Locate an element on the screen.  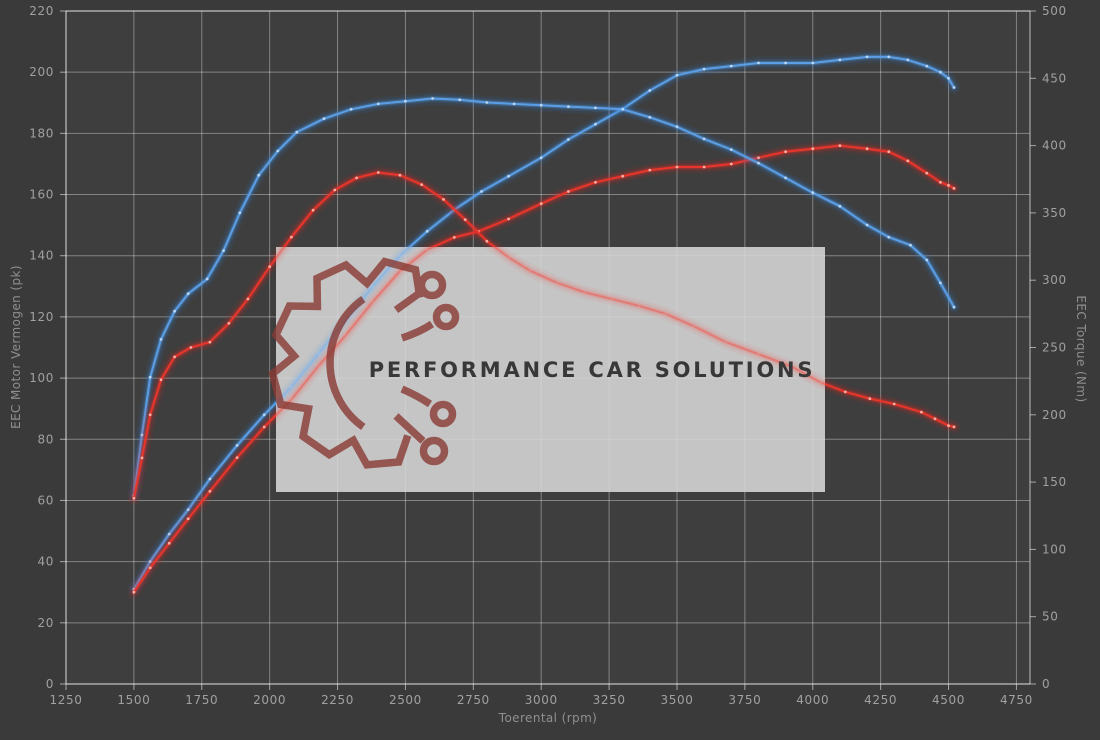
x-tick-label: 3000 is located at coordinates (541, 700).